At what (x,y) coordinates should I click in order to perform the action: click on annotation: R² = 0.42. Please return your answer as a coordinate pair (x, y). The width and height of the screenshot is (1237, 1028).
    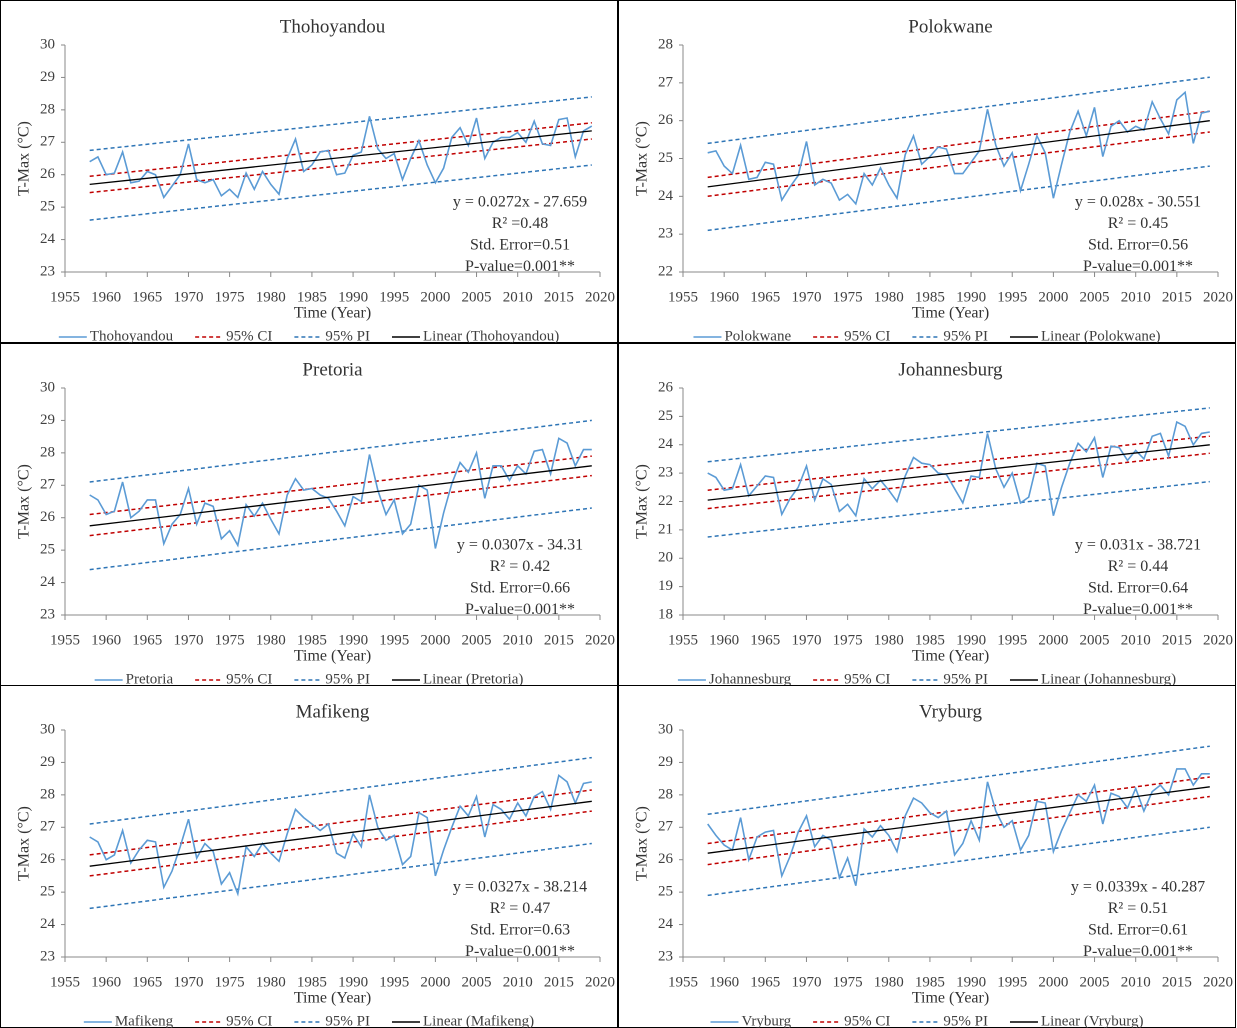
    Looking at the image, I should click on (520, 566).